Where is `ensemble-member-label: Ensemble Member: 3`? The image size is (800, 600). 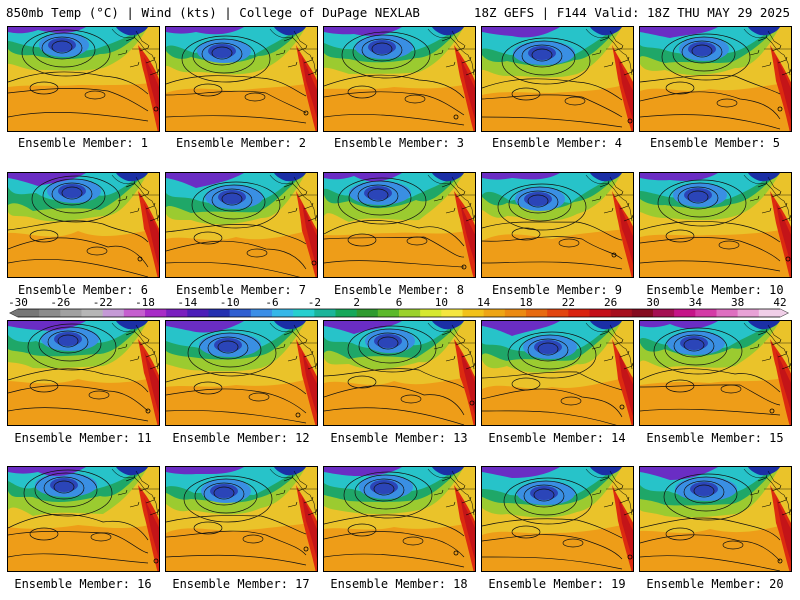 ensemble-member-label: Ensemble Member: 3 is located at coordinates (399, 143).